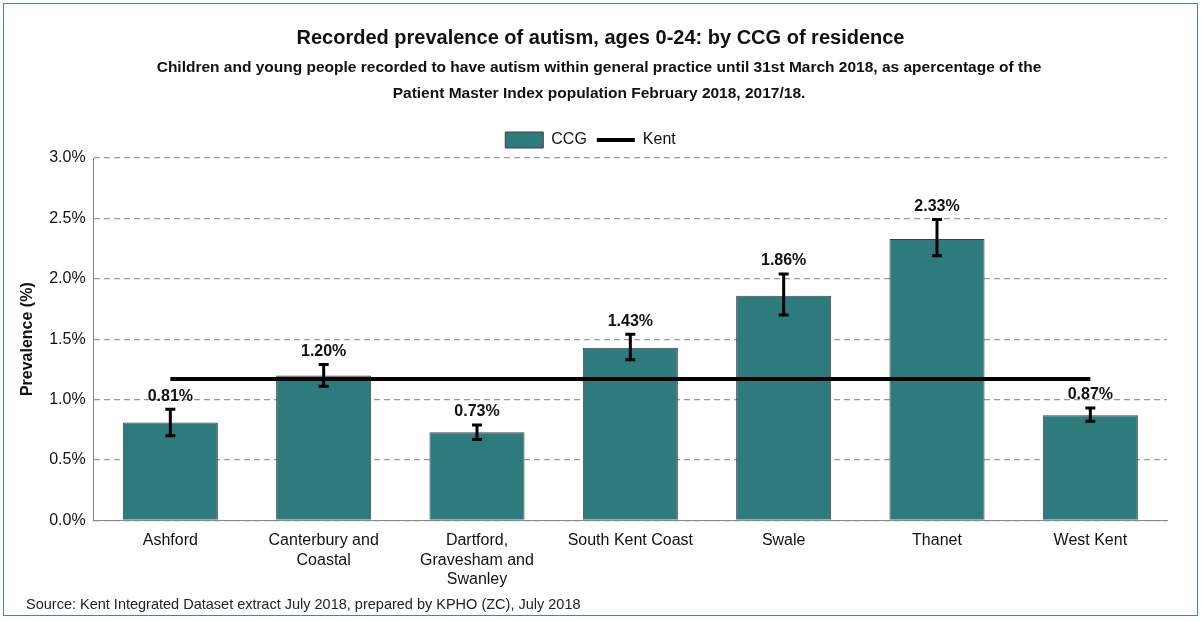 Image resolution: width=1203 pixels, height=621 pixels. I want to click on data-label: 2.33%, so click(937, 206).